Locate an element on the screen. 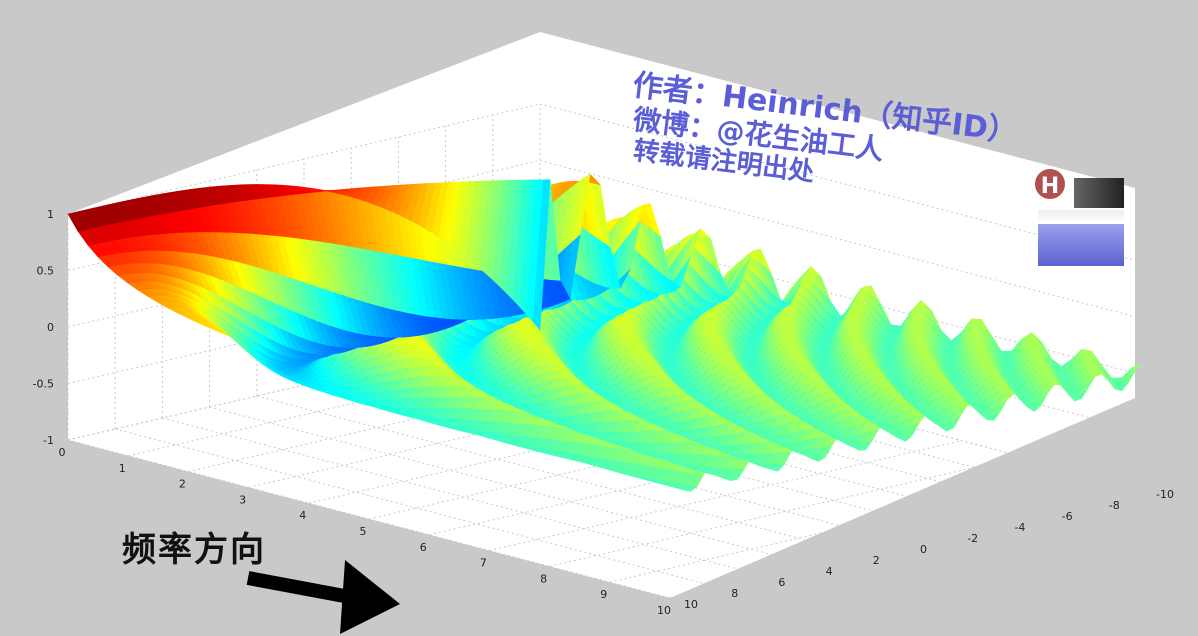  x-tick-label: 10 is located at coordinates (664, 610).